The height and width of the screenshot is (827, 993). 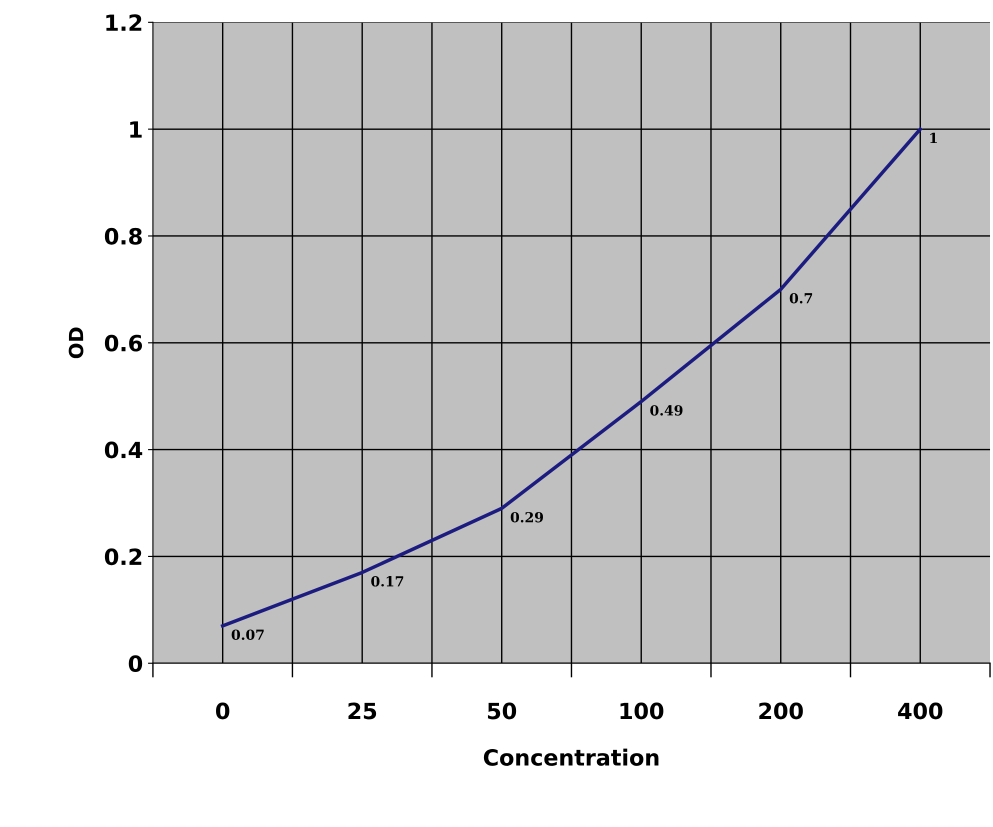 What do you see at coordinates (123, 450) in the screenshot?
I see `y-tick-label: 0.4` at bounding box center [123, 450].